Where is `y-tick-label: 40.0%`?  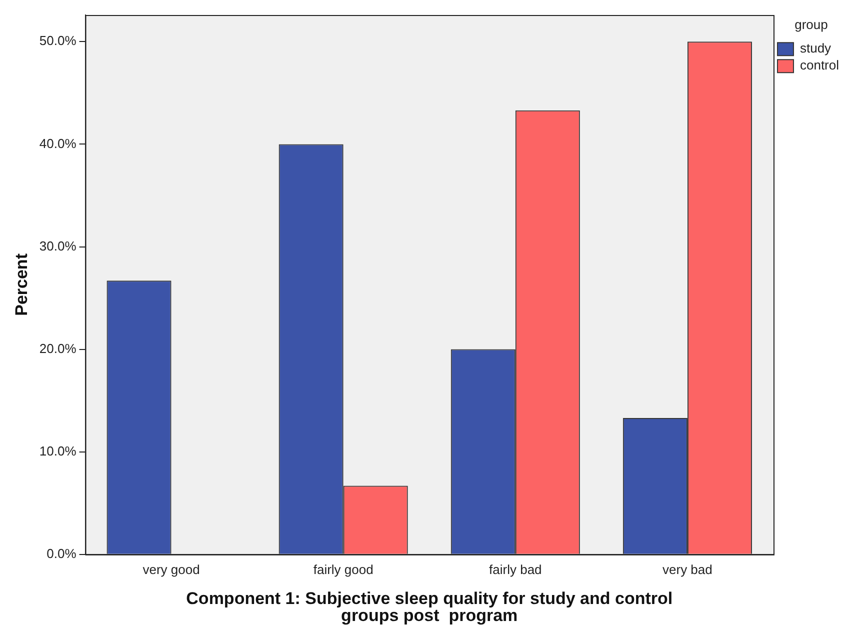 y-tick-label: 40.0% is located at coordinates (58, 143).